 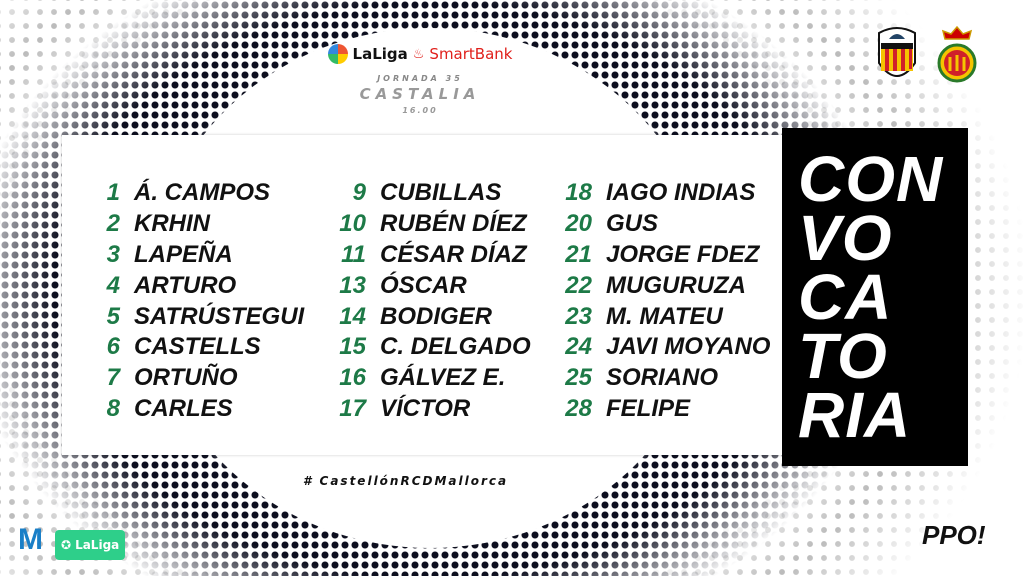 What do you see at coordinates (578, 254) in the screenshot?
I see `player-number: 21` at bounding box center [578, 254].